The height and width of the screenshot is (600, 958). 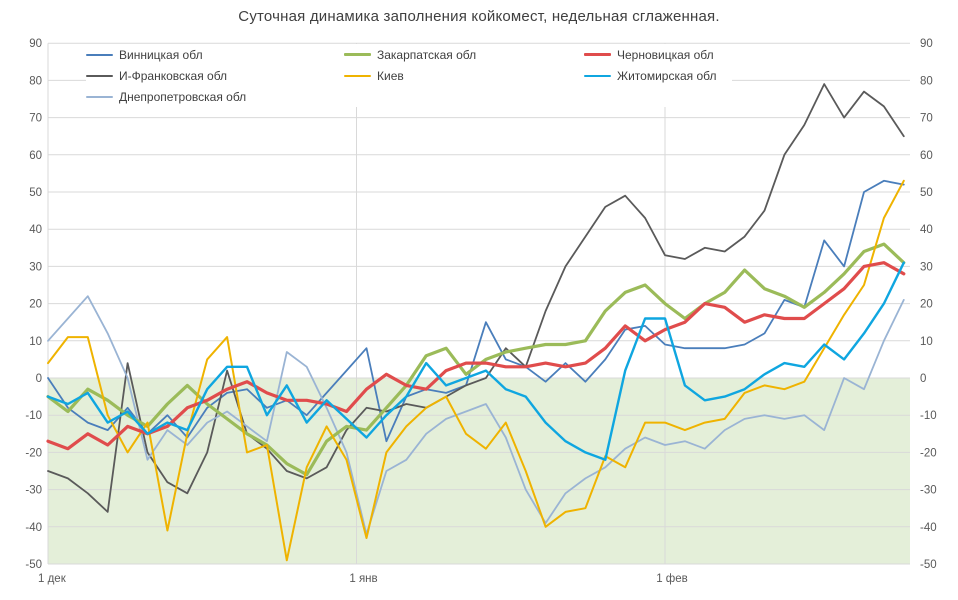 I want to click on y-axis-label-right: 80, so click(x=926, y=81).